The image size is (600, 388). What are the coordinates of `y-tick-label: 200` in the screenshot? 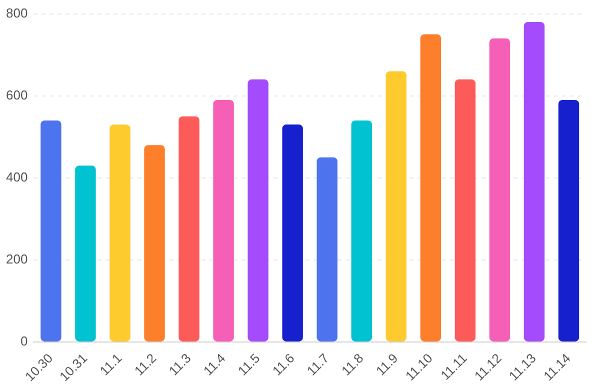 It's located at (17, 259).